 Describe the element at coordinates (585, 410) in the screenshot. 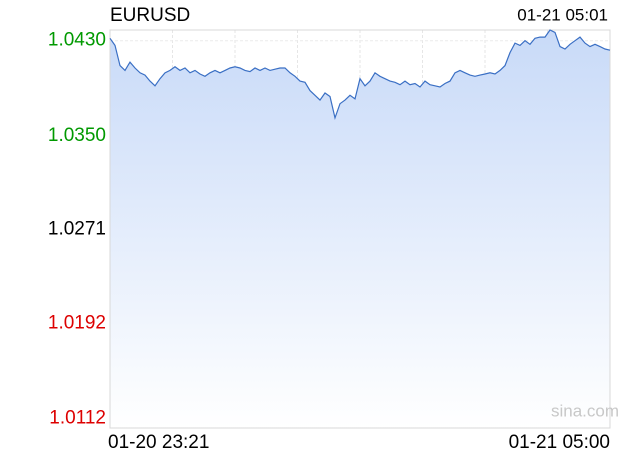

I see `watermark: sina.com` at that location.